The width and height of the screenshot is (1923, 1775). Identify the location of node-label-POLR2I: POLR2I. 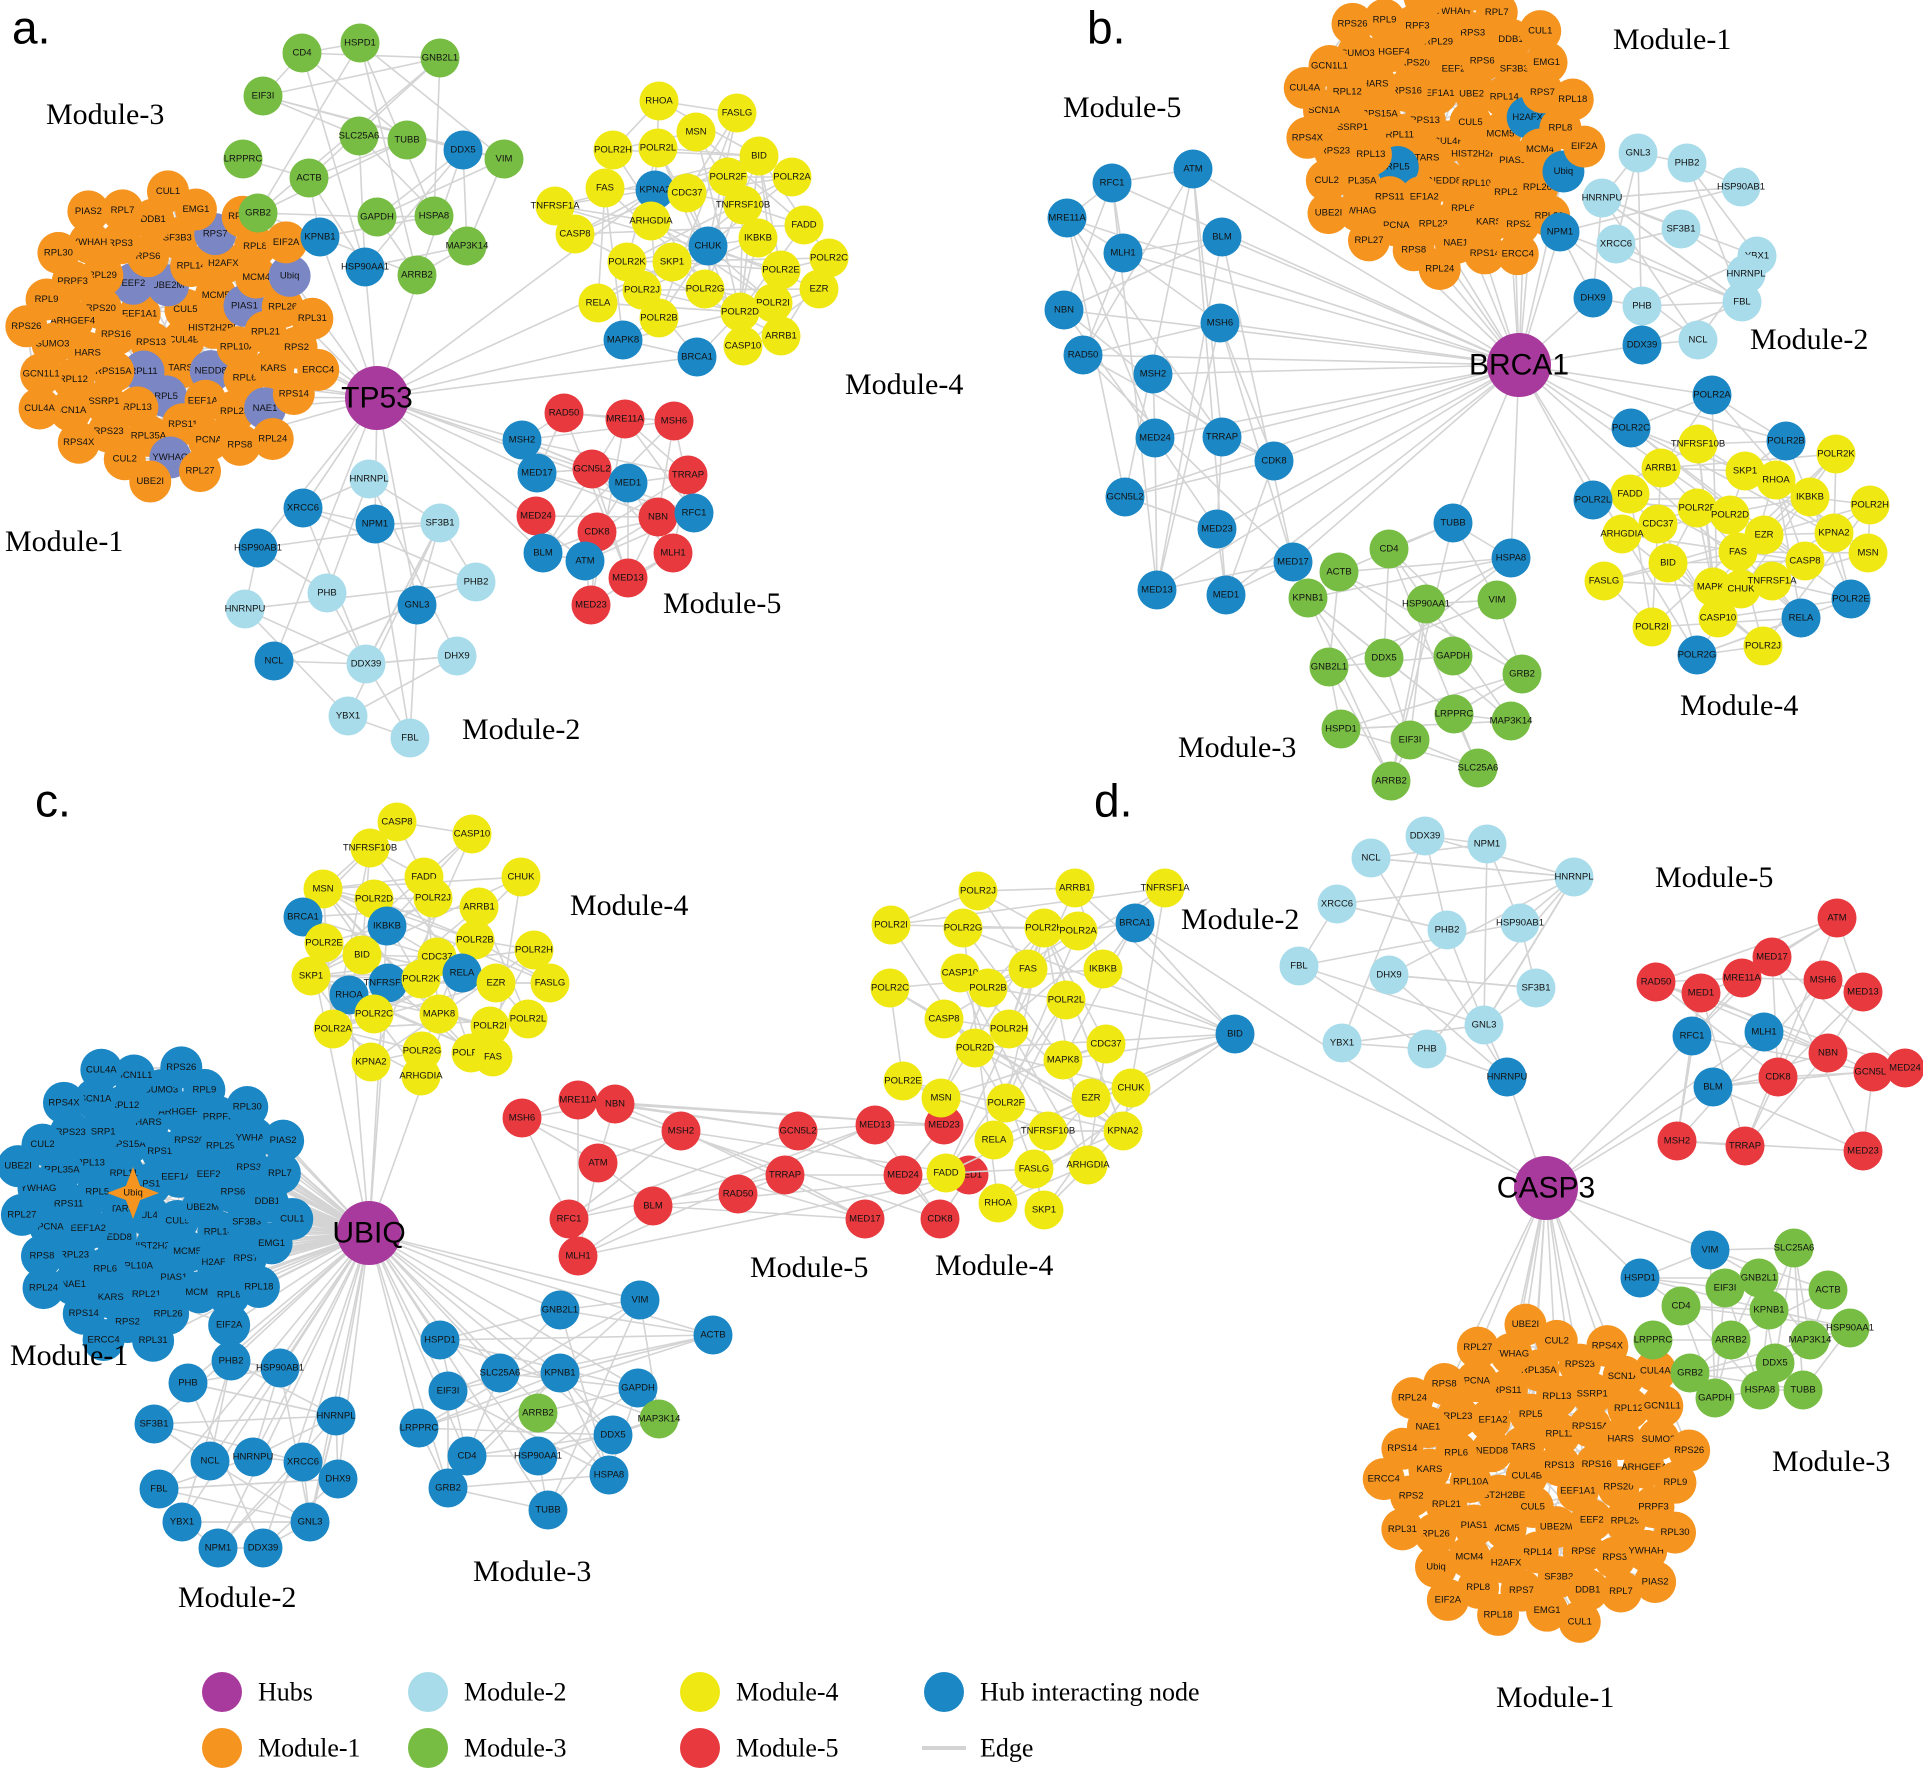
(490, 1026).